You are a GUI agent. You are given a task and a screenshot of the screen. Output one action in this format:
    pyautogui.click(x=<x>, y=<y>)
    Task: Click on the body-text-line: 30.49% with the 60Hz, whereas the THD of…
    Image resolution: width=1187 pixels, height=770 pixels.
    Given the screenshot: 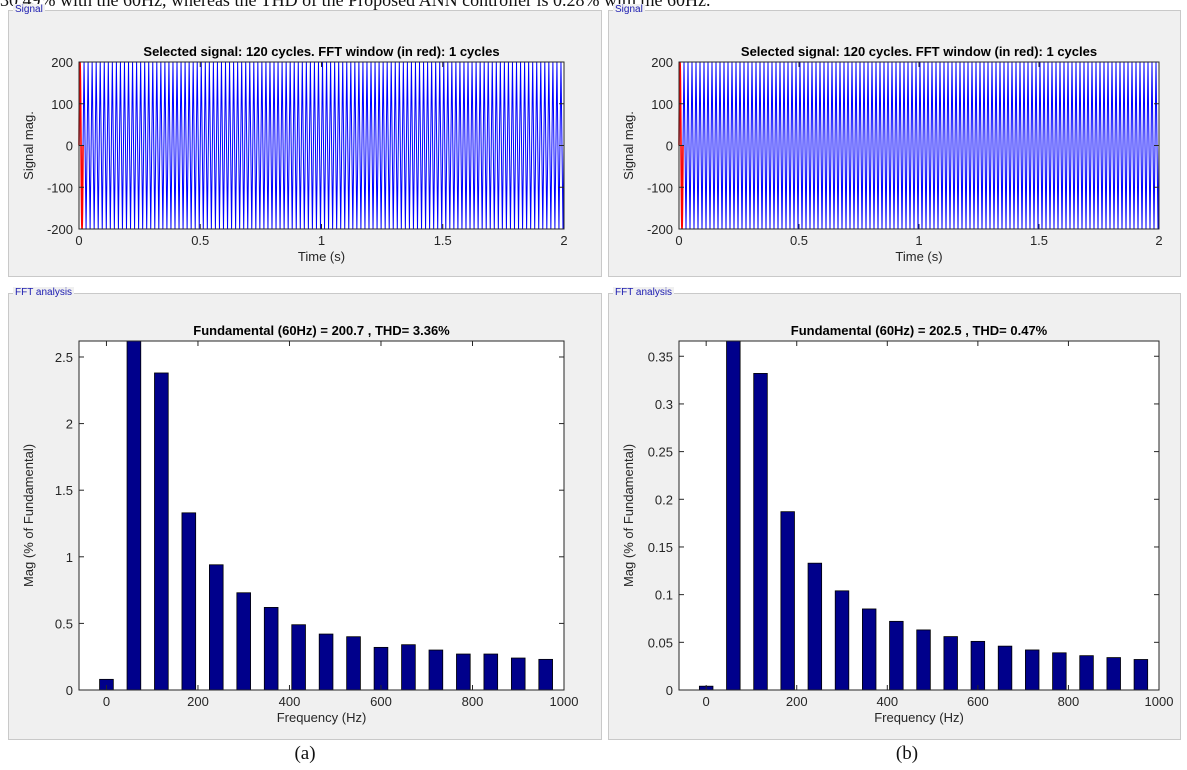 What is the action you would take?
    pyautogui.click(x=355, y=5)
    